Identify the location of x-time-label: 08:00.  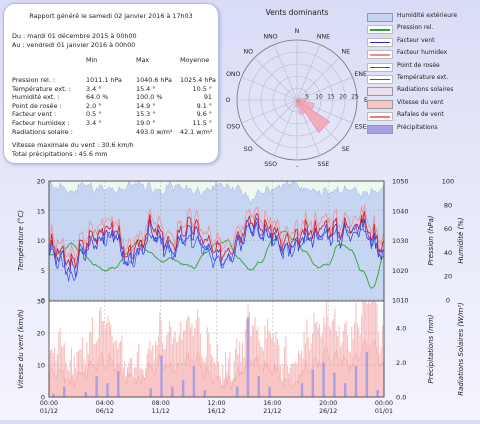
(161, 403).